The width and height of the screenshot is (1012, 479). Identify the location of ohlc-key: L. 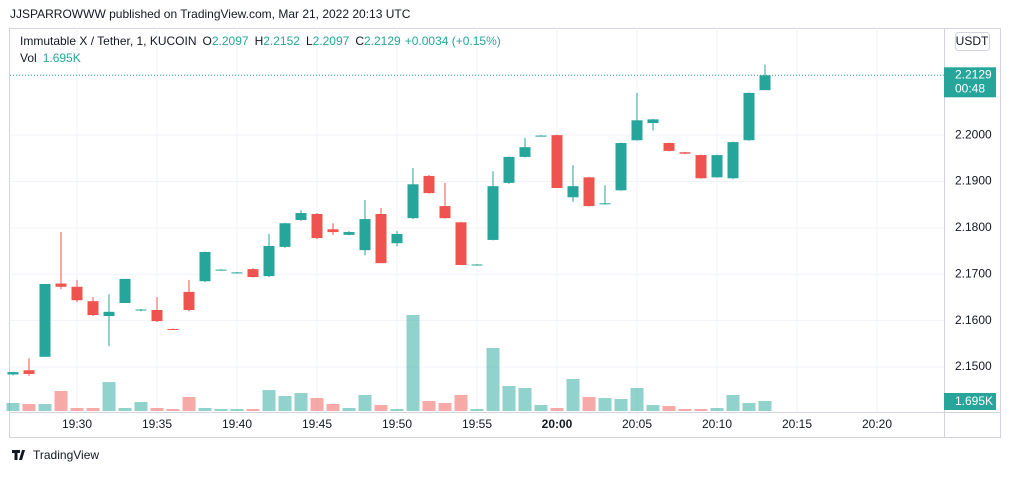
(309, 41).